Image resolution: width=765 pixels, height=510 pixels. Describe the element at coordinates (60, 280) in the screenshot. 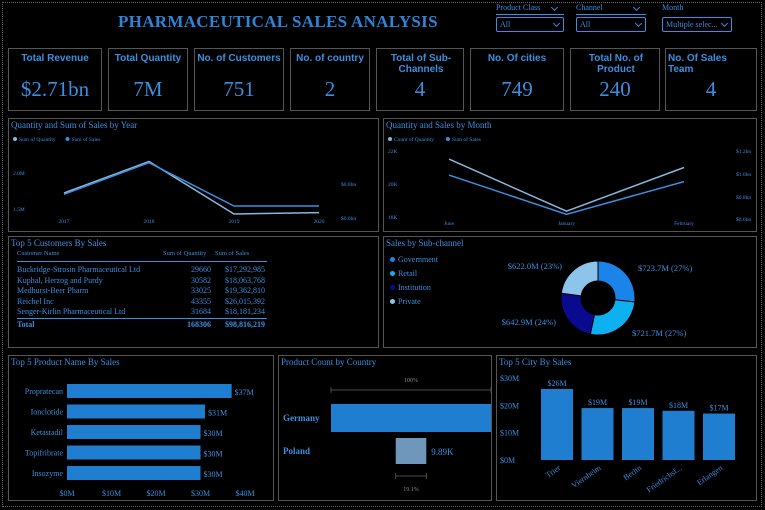

I see `table-cell: Kuphal, Herzog and Purdy` at that location.